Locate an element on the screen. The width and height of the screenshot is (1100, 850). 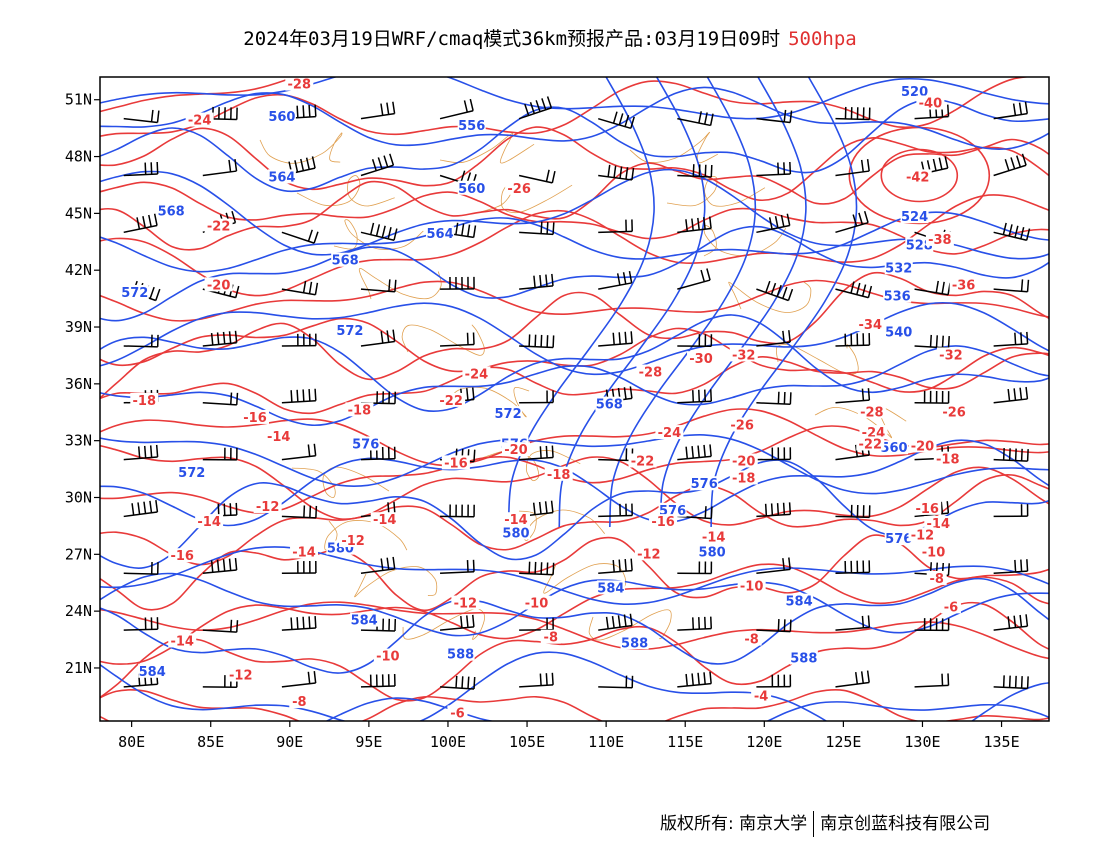
height-label: 540 is located at coordinates (898, 333).